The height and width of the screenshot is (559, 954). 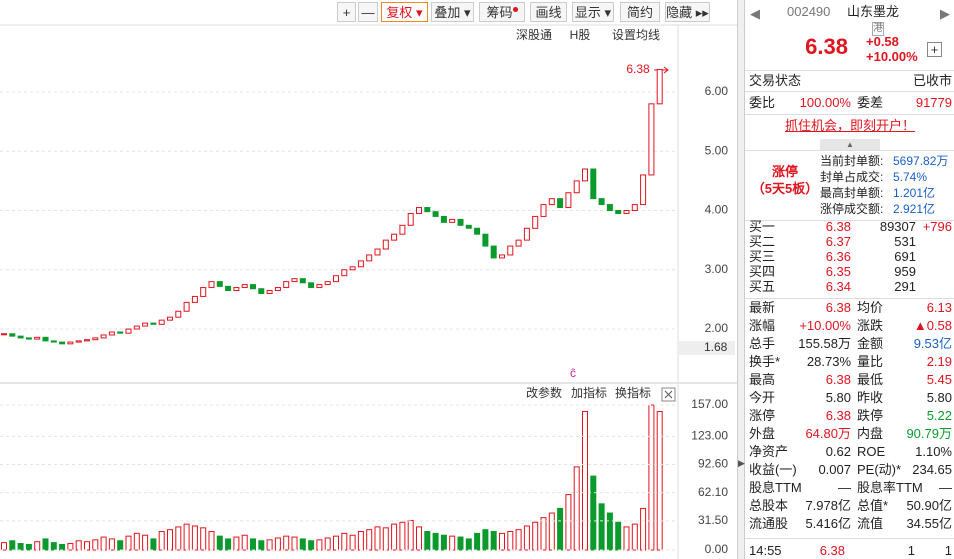 What do you see at coordinates (769, 523) in the screenshot?
I see `stat-label: 流通股` at bounding box center [769, 523].